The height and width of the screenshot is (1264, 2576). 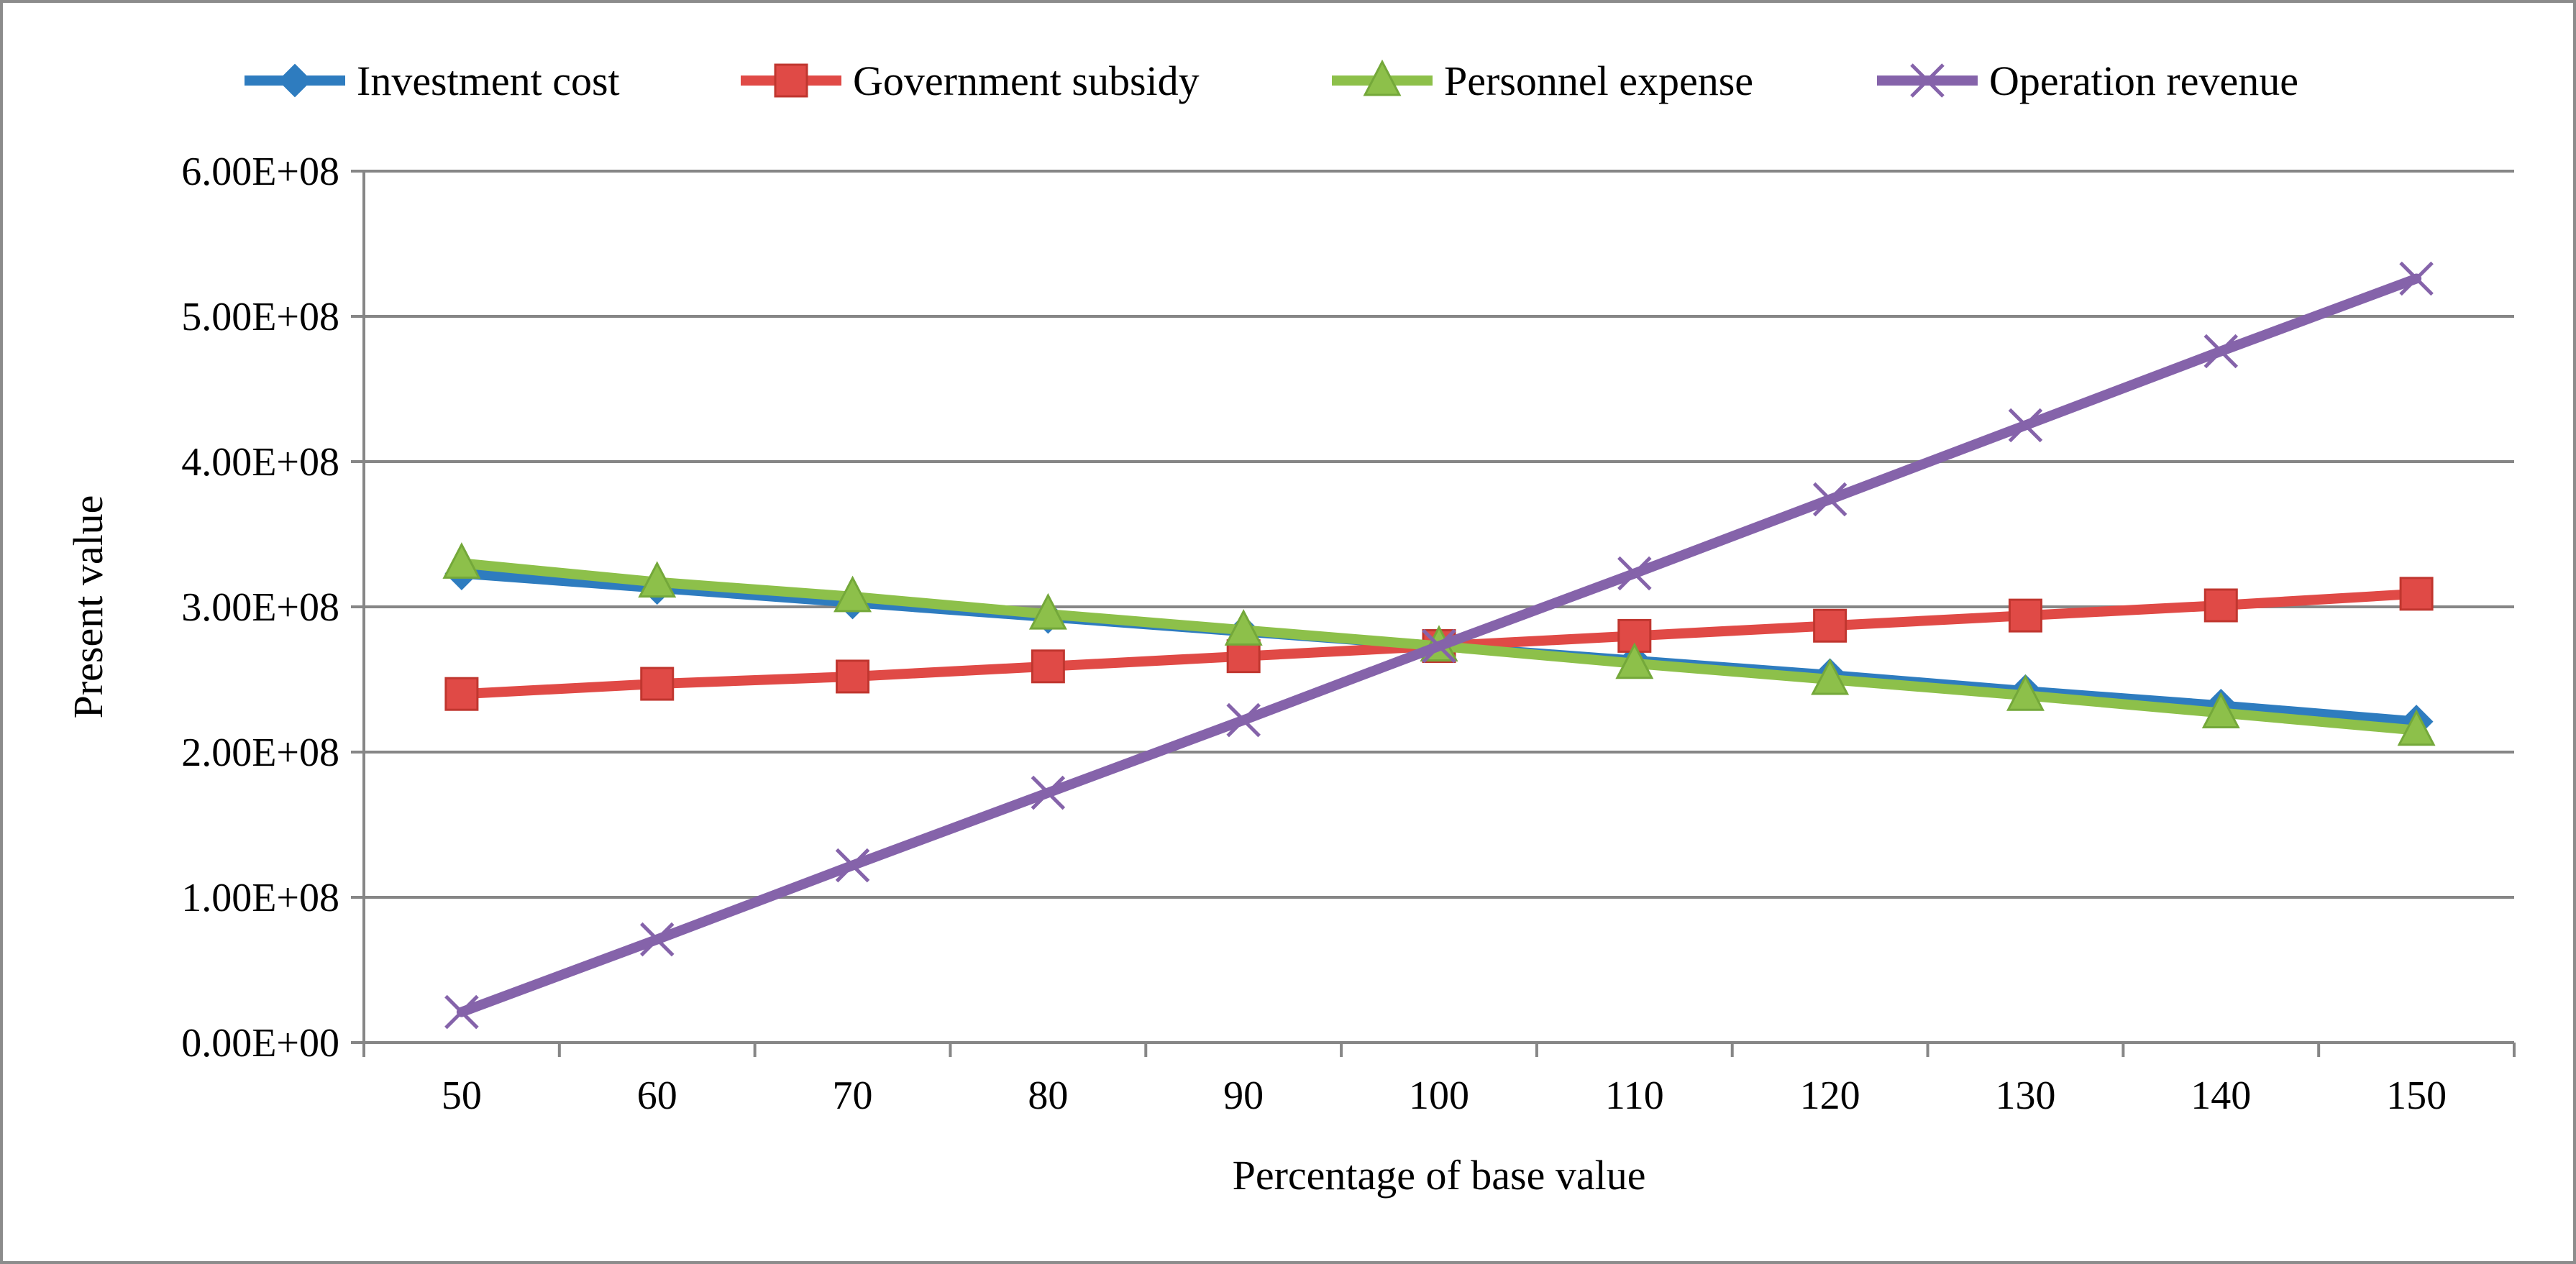 I want to click on x-tick-label: 90, so click(x=1243, y=1095).